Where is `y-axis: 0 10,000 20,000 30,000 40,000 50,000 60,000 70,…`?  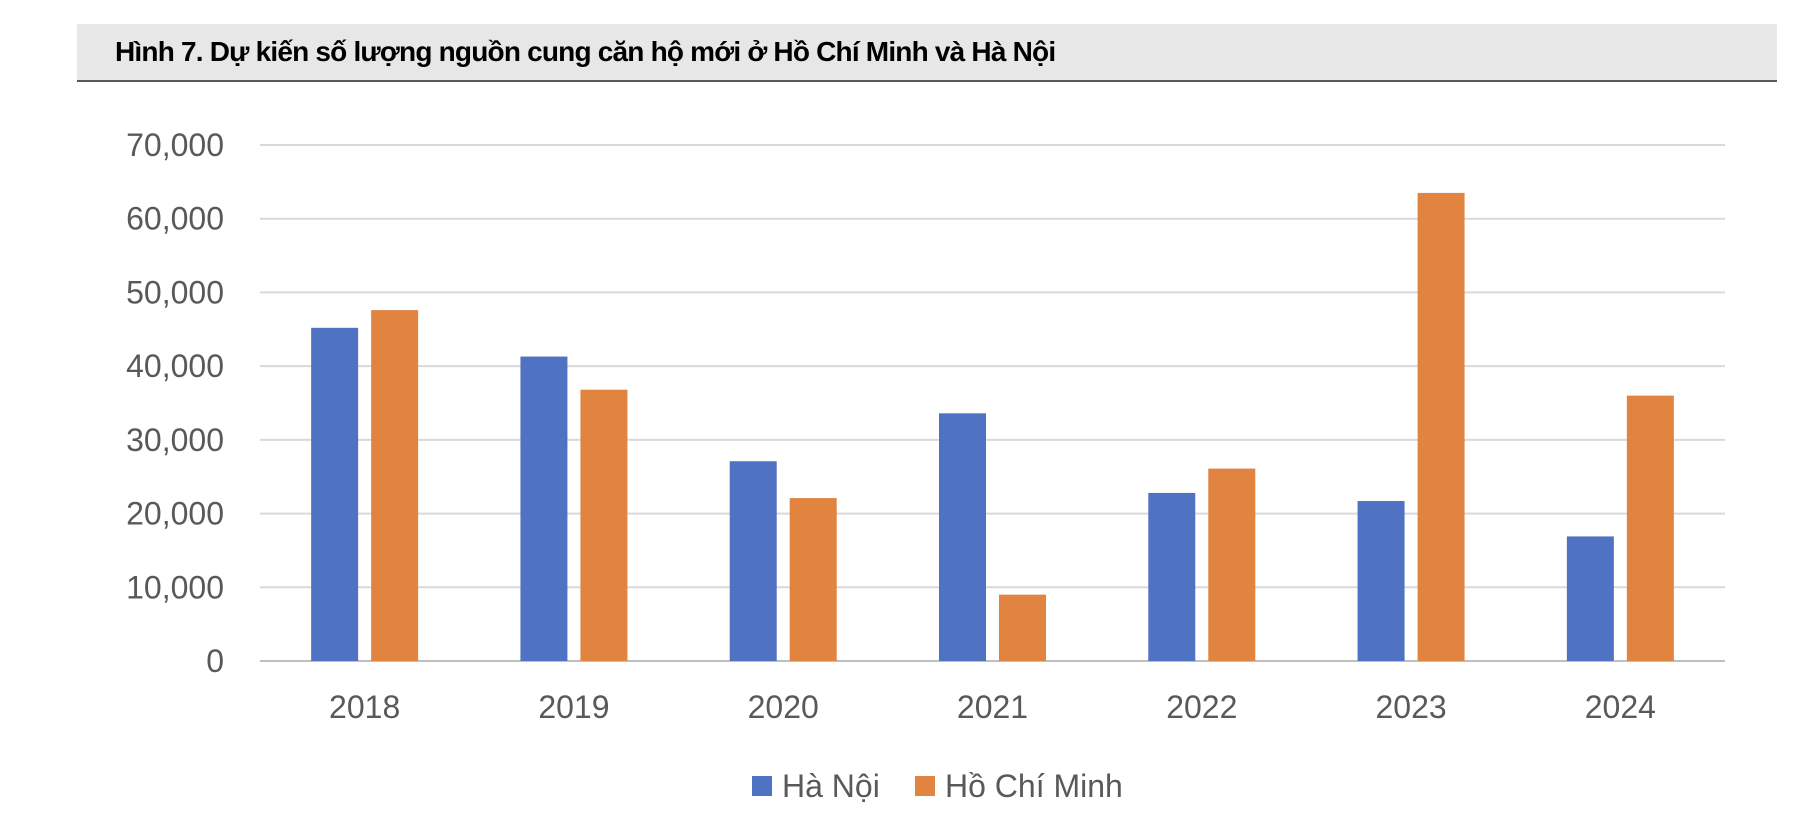
y-axis: 0 10,000 20,000 30,000 40,000 50,000 60,000 70,… is located at coordinates (175, 403).